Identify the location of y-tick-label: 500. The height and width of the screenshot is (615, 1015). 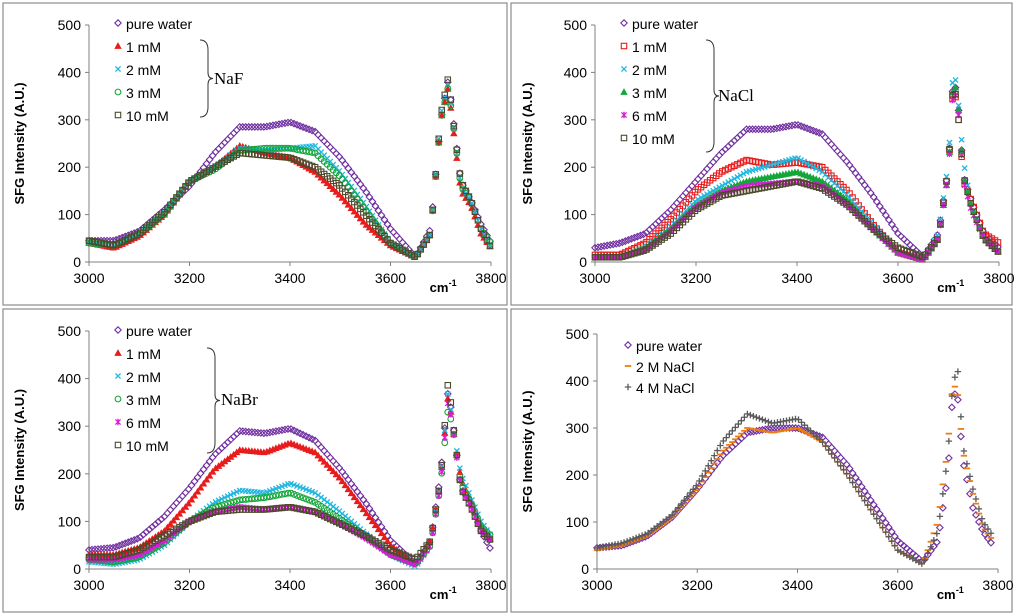
(70, 331).